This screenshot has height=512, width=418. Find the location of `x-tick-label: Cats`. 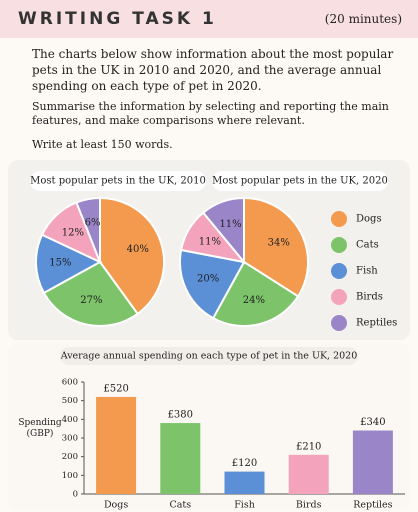

x-tick-label: Cats is located at coordinates (180, 505).